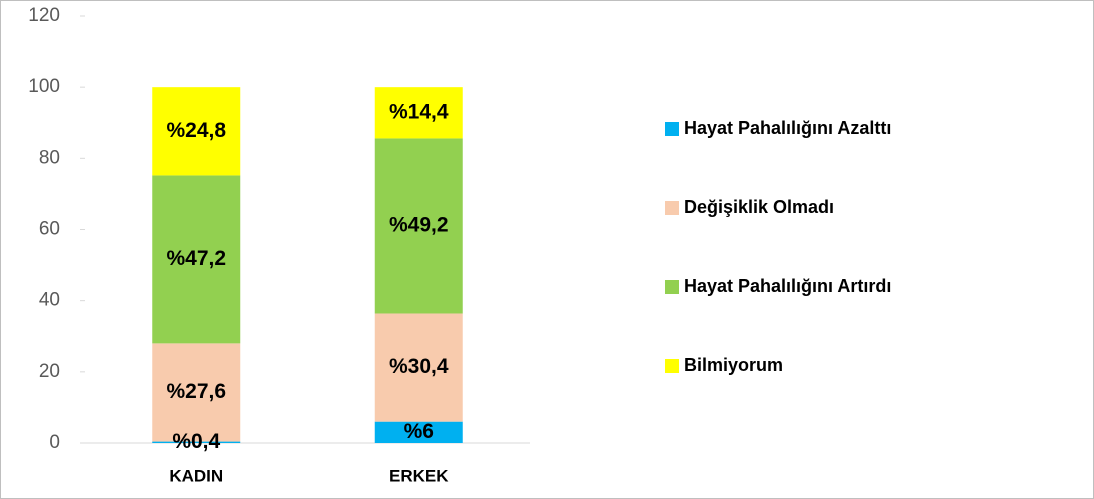 This screenshot has height=499, width=1094. I want to click on data-label: %47,2, so click(196, 258).